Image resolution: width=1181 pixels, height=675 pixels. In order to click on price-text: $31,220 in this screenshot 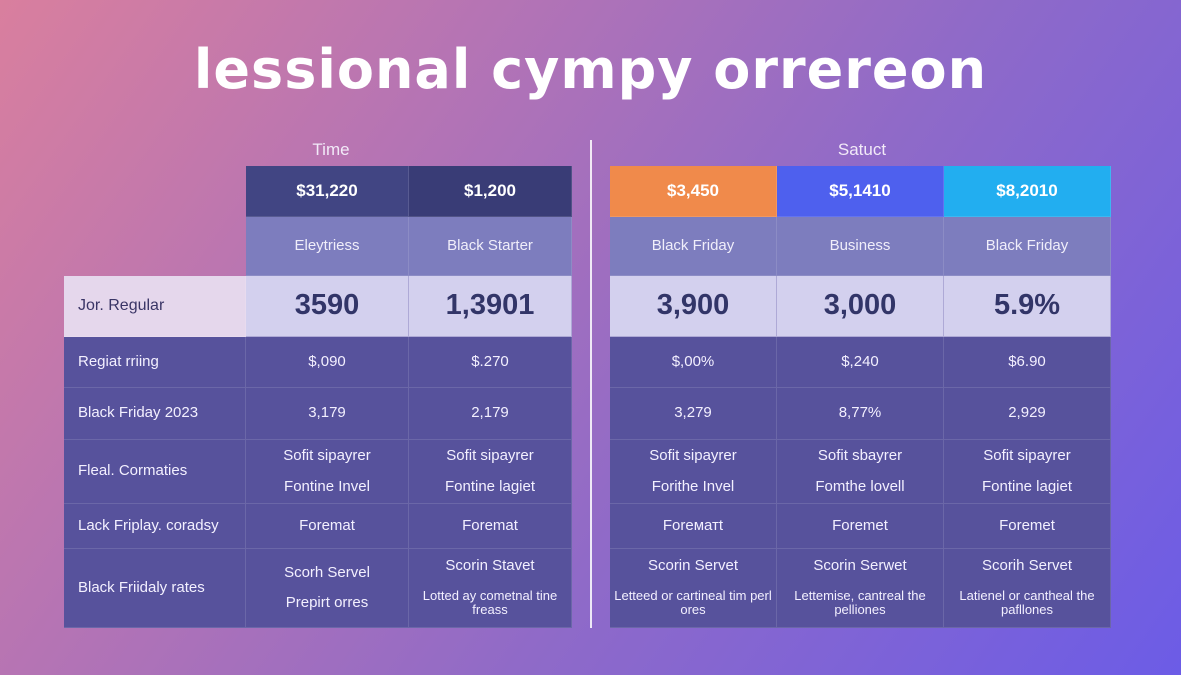, I will do `click(327, 190)`.